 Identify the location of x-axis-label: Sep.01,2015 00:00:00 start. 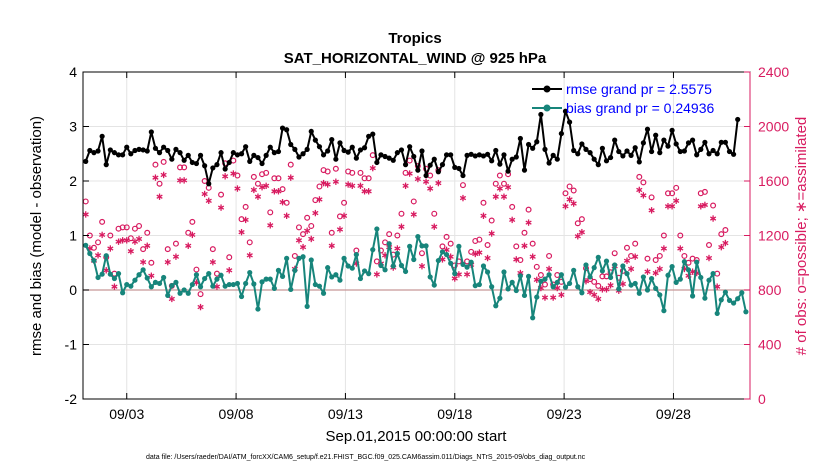
(417, 436).